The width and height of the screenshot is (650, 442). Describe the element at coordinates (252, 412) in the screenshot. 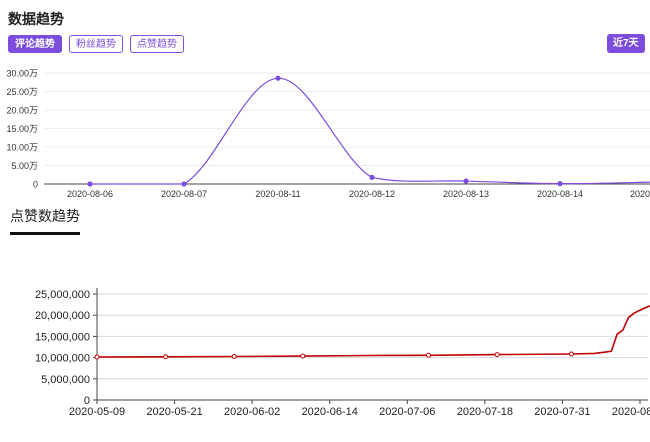

I see `x-tick-label: 2020-06-02` at that location.